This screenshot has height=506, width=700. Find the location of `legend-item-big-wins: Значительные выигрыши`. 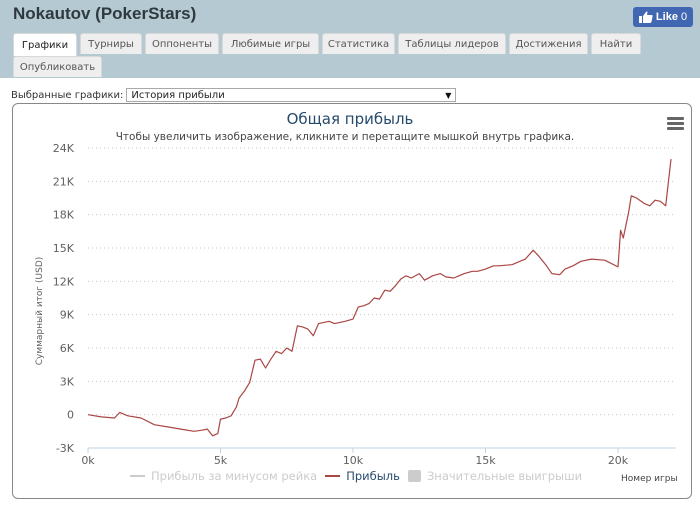

legend-item-big-wins: Значительные выигрыши is located at coordinates (495, 476).